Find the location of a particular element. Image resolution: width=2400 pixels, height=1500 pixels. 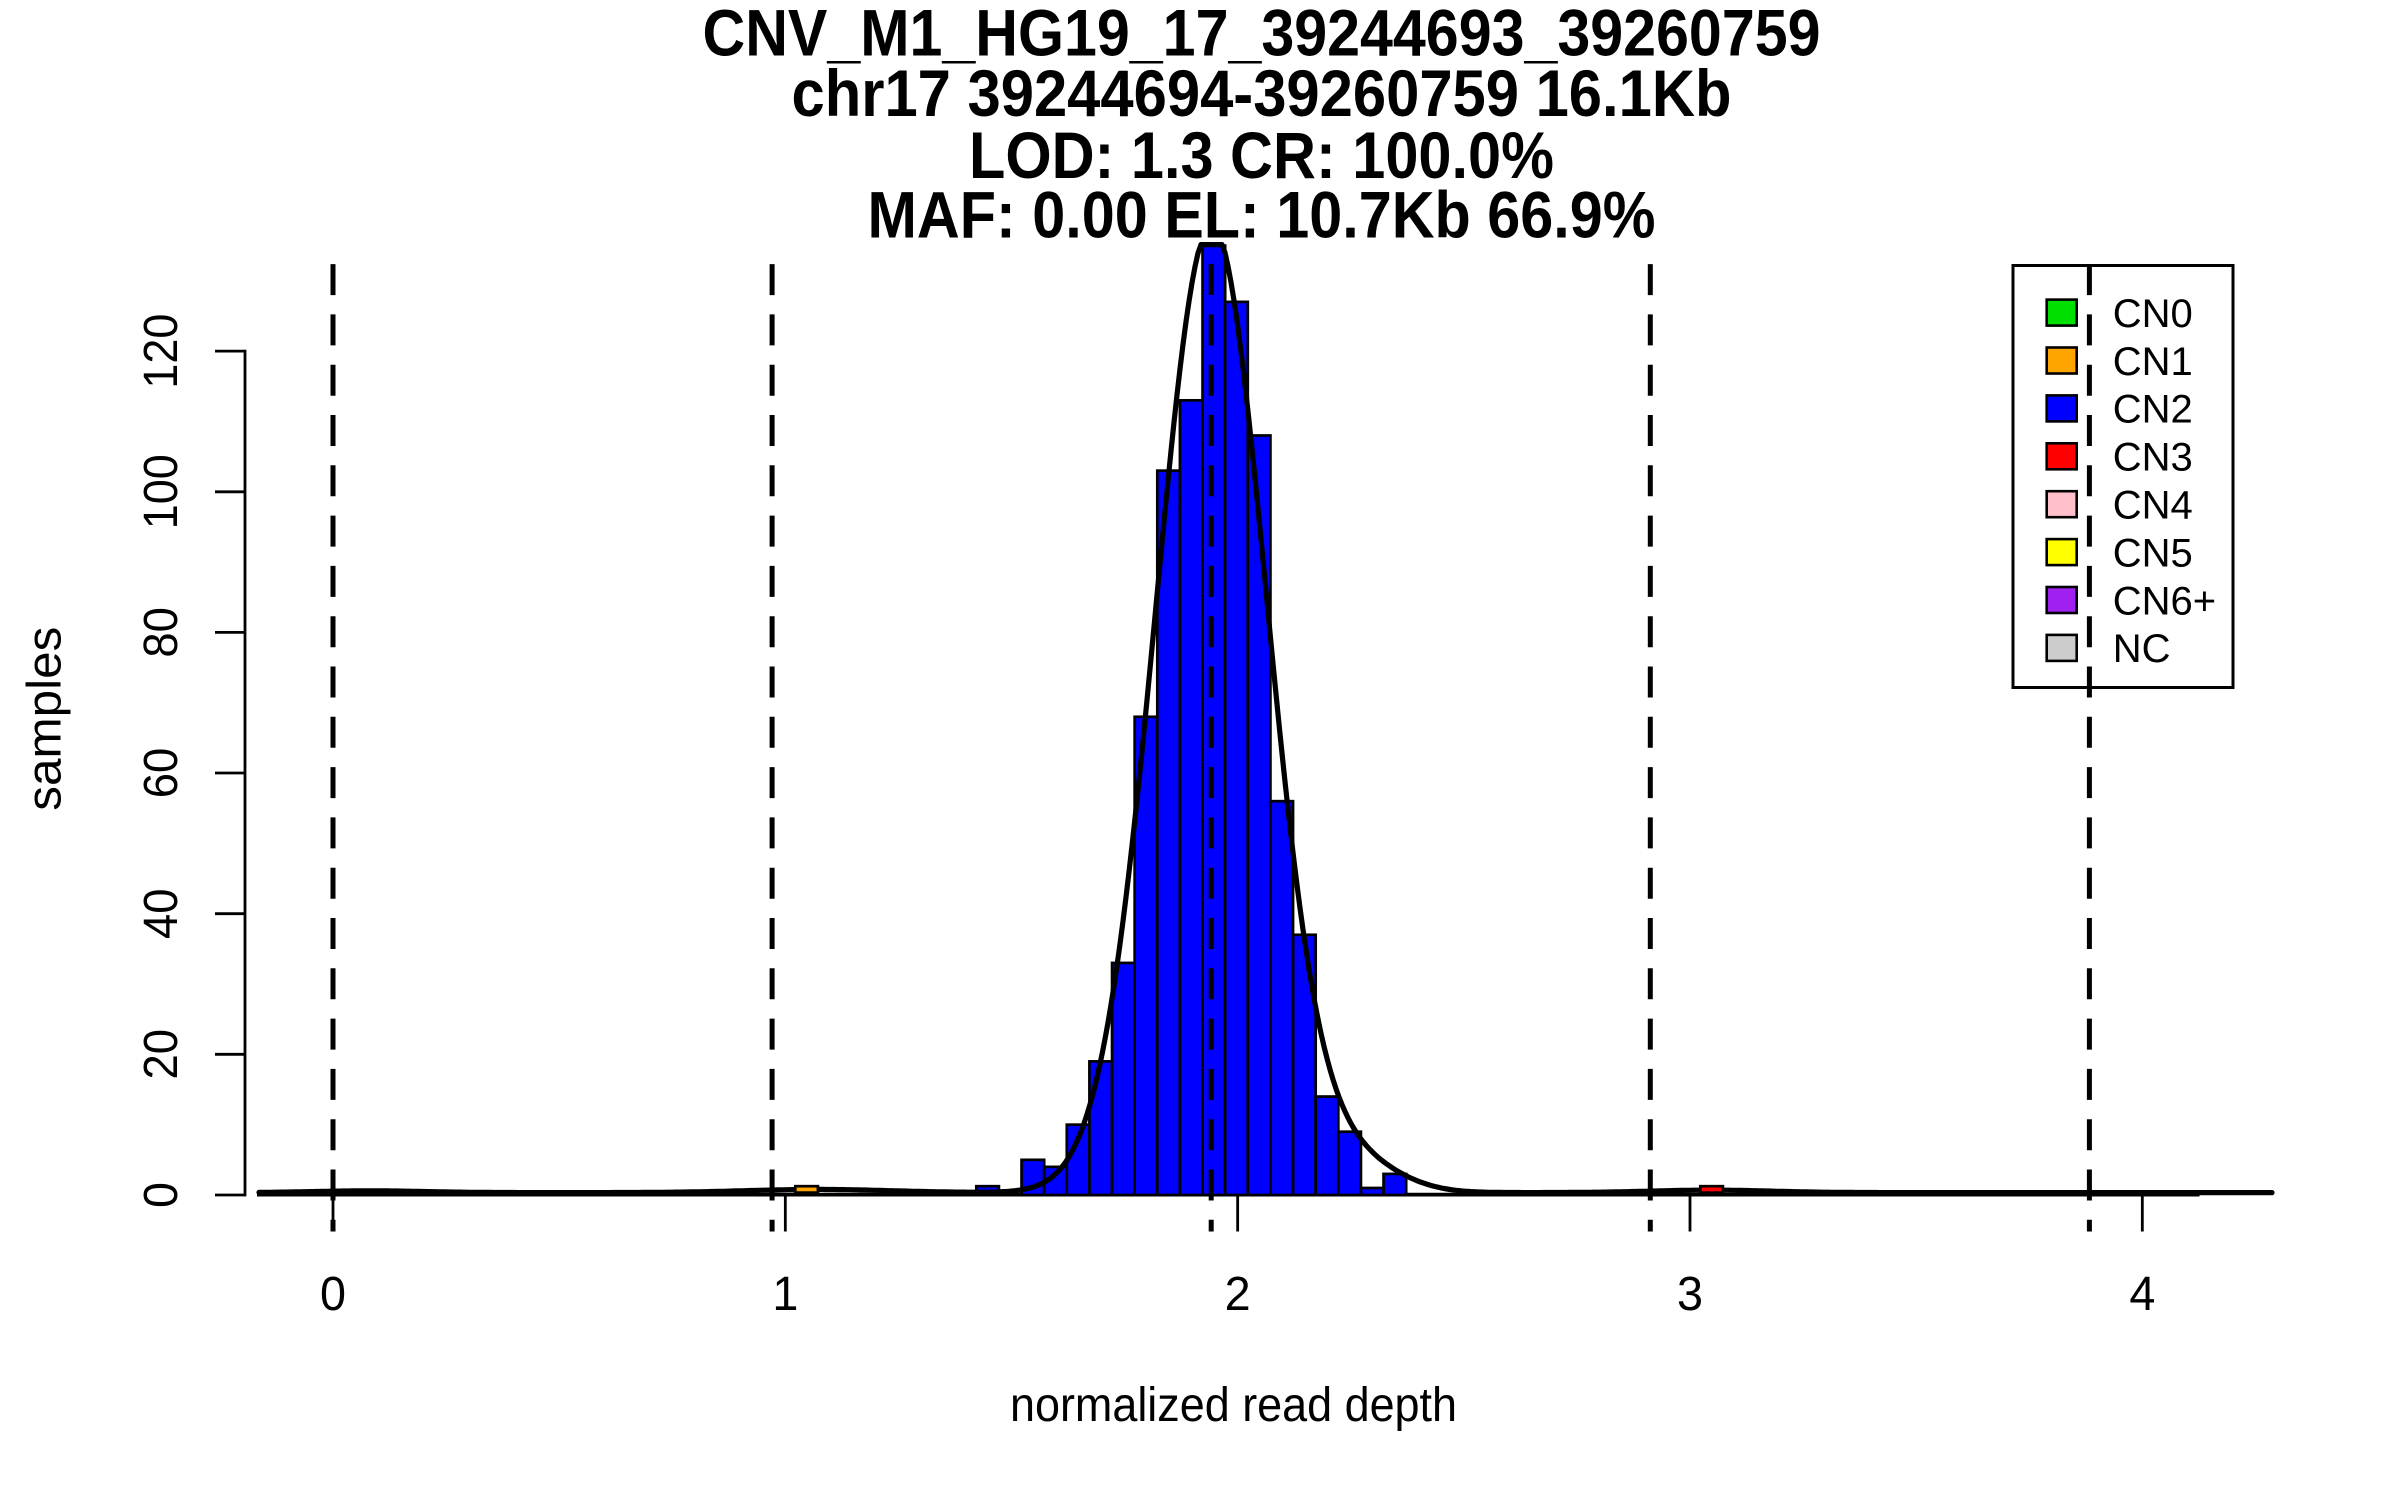

svg-text: NC is located at coordinates (2142, 649).